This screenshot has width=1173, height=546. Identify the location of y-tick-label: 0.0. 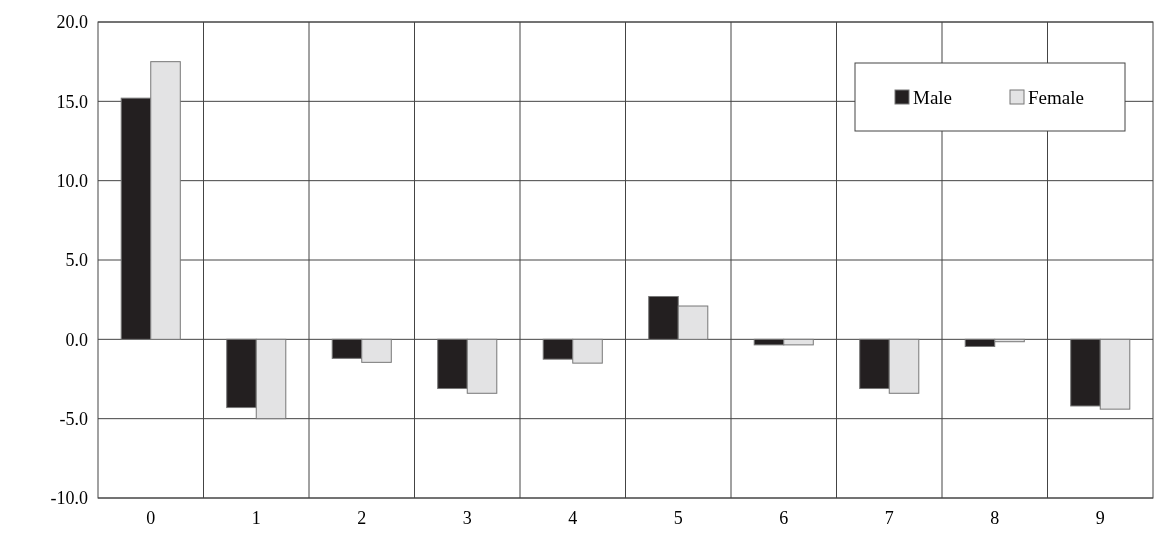
(76, 339).